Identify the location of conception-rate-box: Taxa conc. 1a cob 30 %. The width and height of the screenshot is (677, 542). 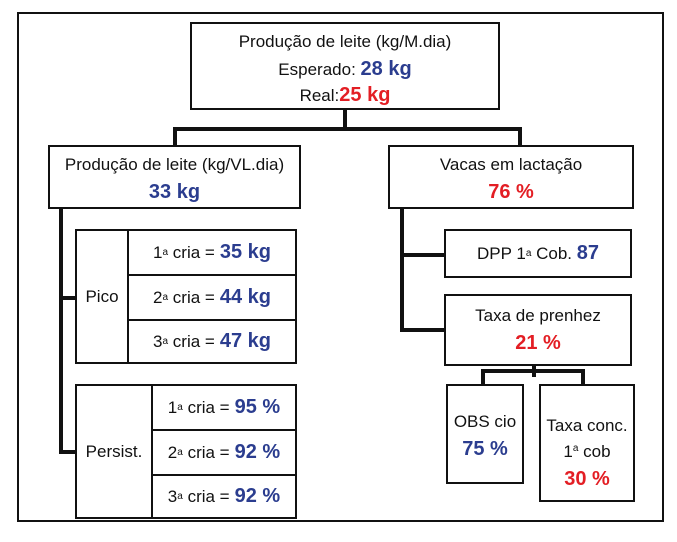
(587, 443).